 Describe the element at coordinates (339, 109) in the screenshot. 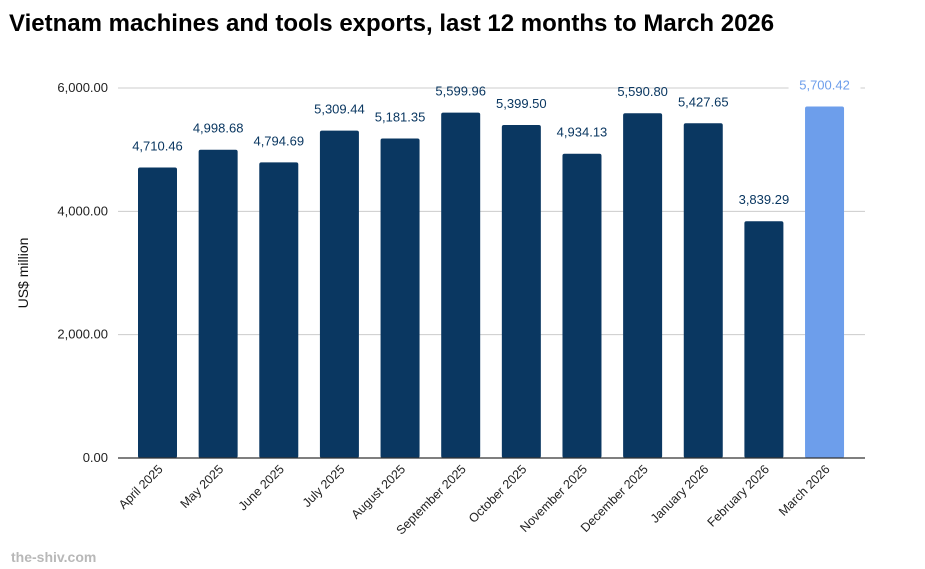

I see `data-label: 5,309.44` at that location.